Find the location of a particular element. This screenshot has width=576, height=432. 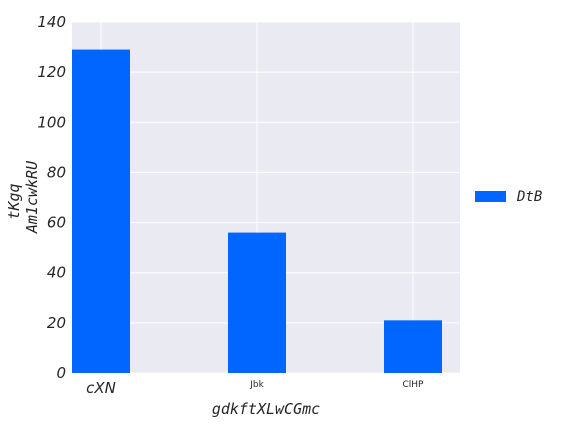

x-tick-labels: cXN Jbk ClHP is located at coordinates (255, 388).